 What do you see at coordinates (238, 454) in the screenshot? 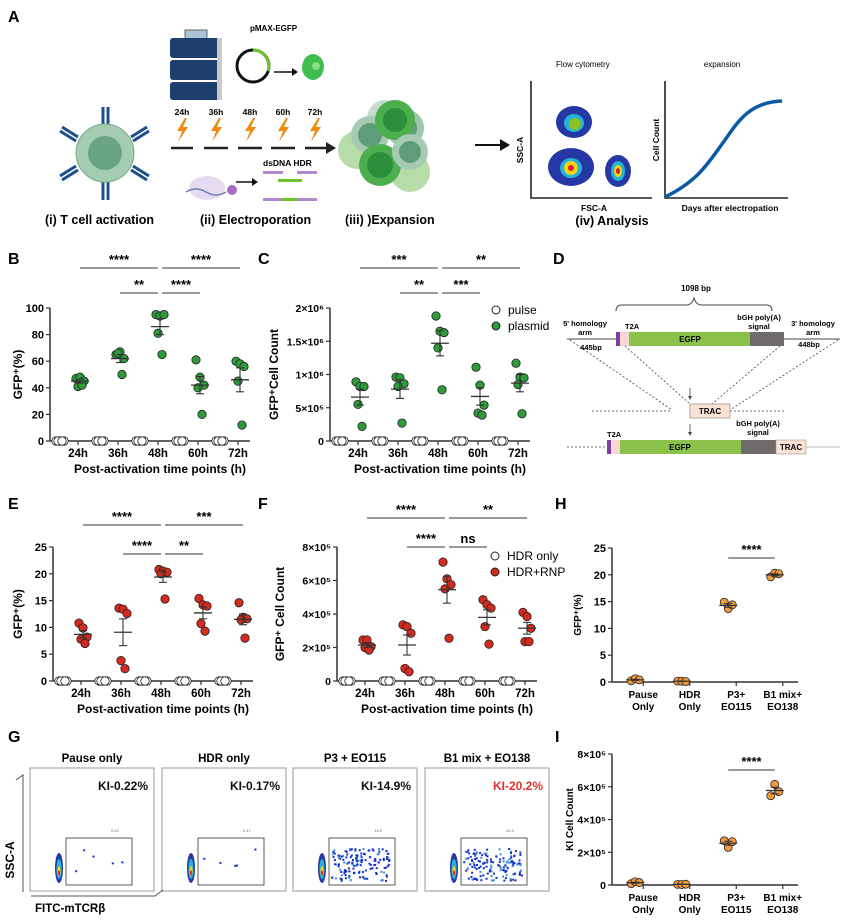
I see `x-tick-label: 72h` at bounding box center [238, 454].